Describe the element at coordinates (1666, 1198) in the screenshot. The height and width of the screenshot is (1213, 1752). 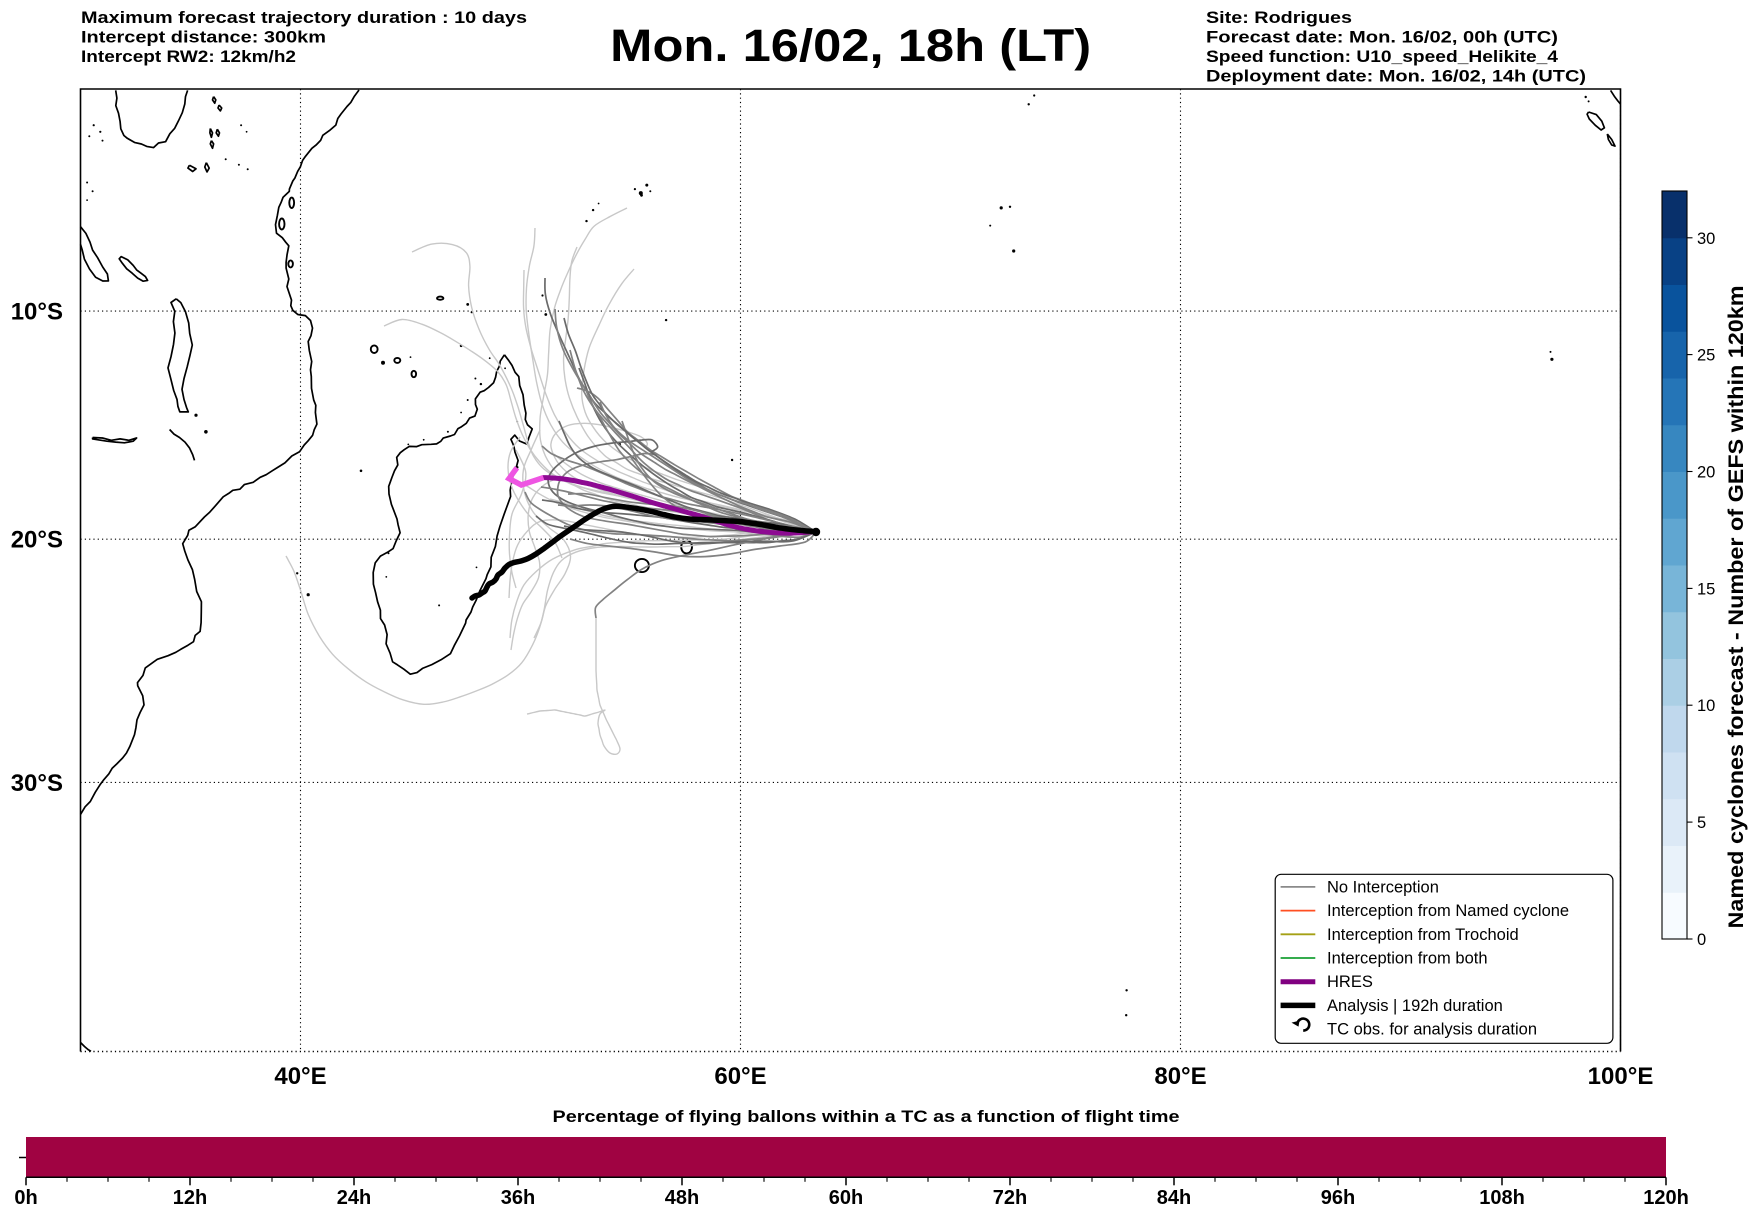
I see `svg-text: 120h` at that location.